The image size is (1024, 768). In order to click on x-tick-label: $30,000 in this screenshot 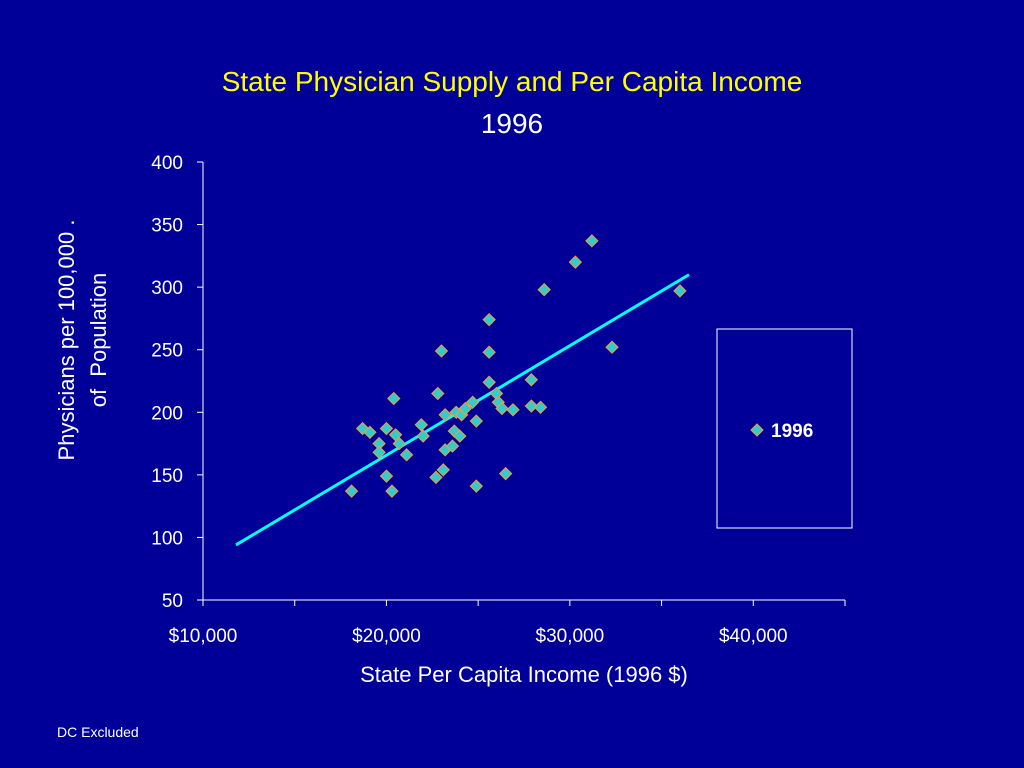, I will do `click(570, 636)`.